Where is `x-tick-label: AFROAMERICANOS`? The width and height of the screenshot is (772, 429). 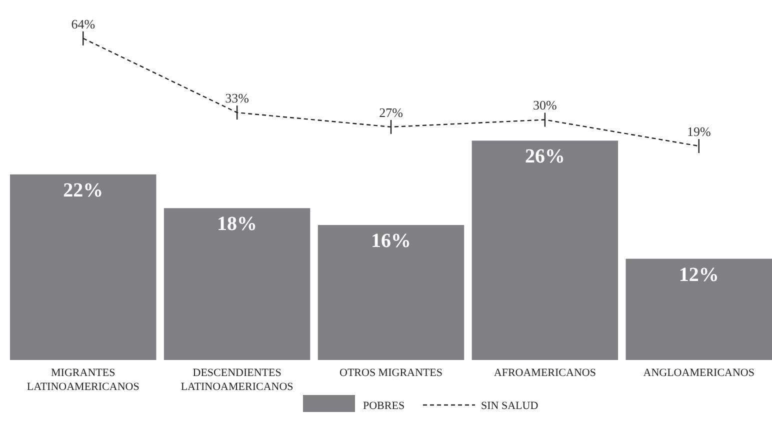
x-tick-label: AFROAMERICANOS is located at coordinates (545, 373).